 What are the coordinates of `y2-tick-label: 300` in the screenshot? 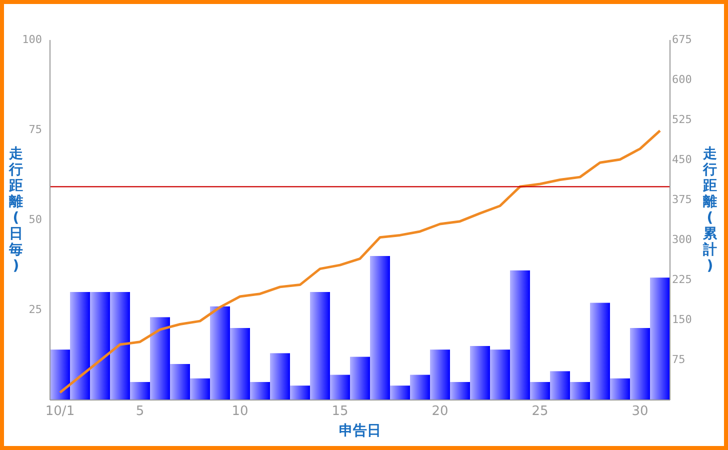 It's located at (682, 239).